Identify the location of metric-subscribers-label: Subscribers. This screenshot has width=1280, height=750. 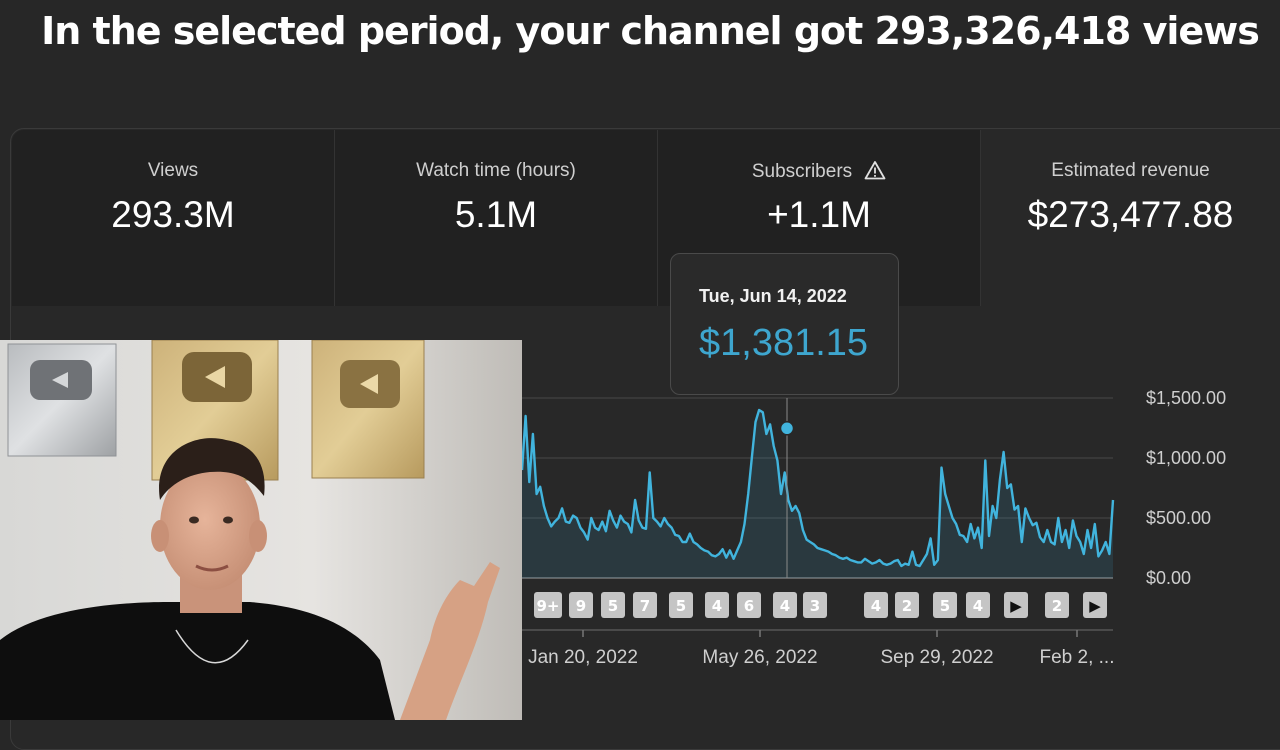
(802, 171).